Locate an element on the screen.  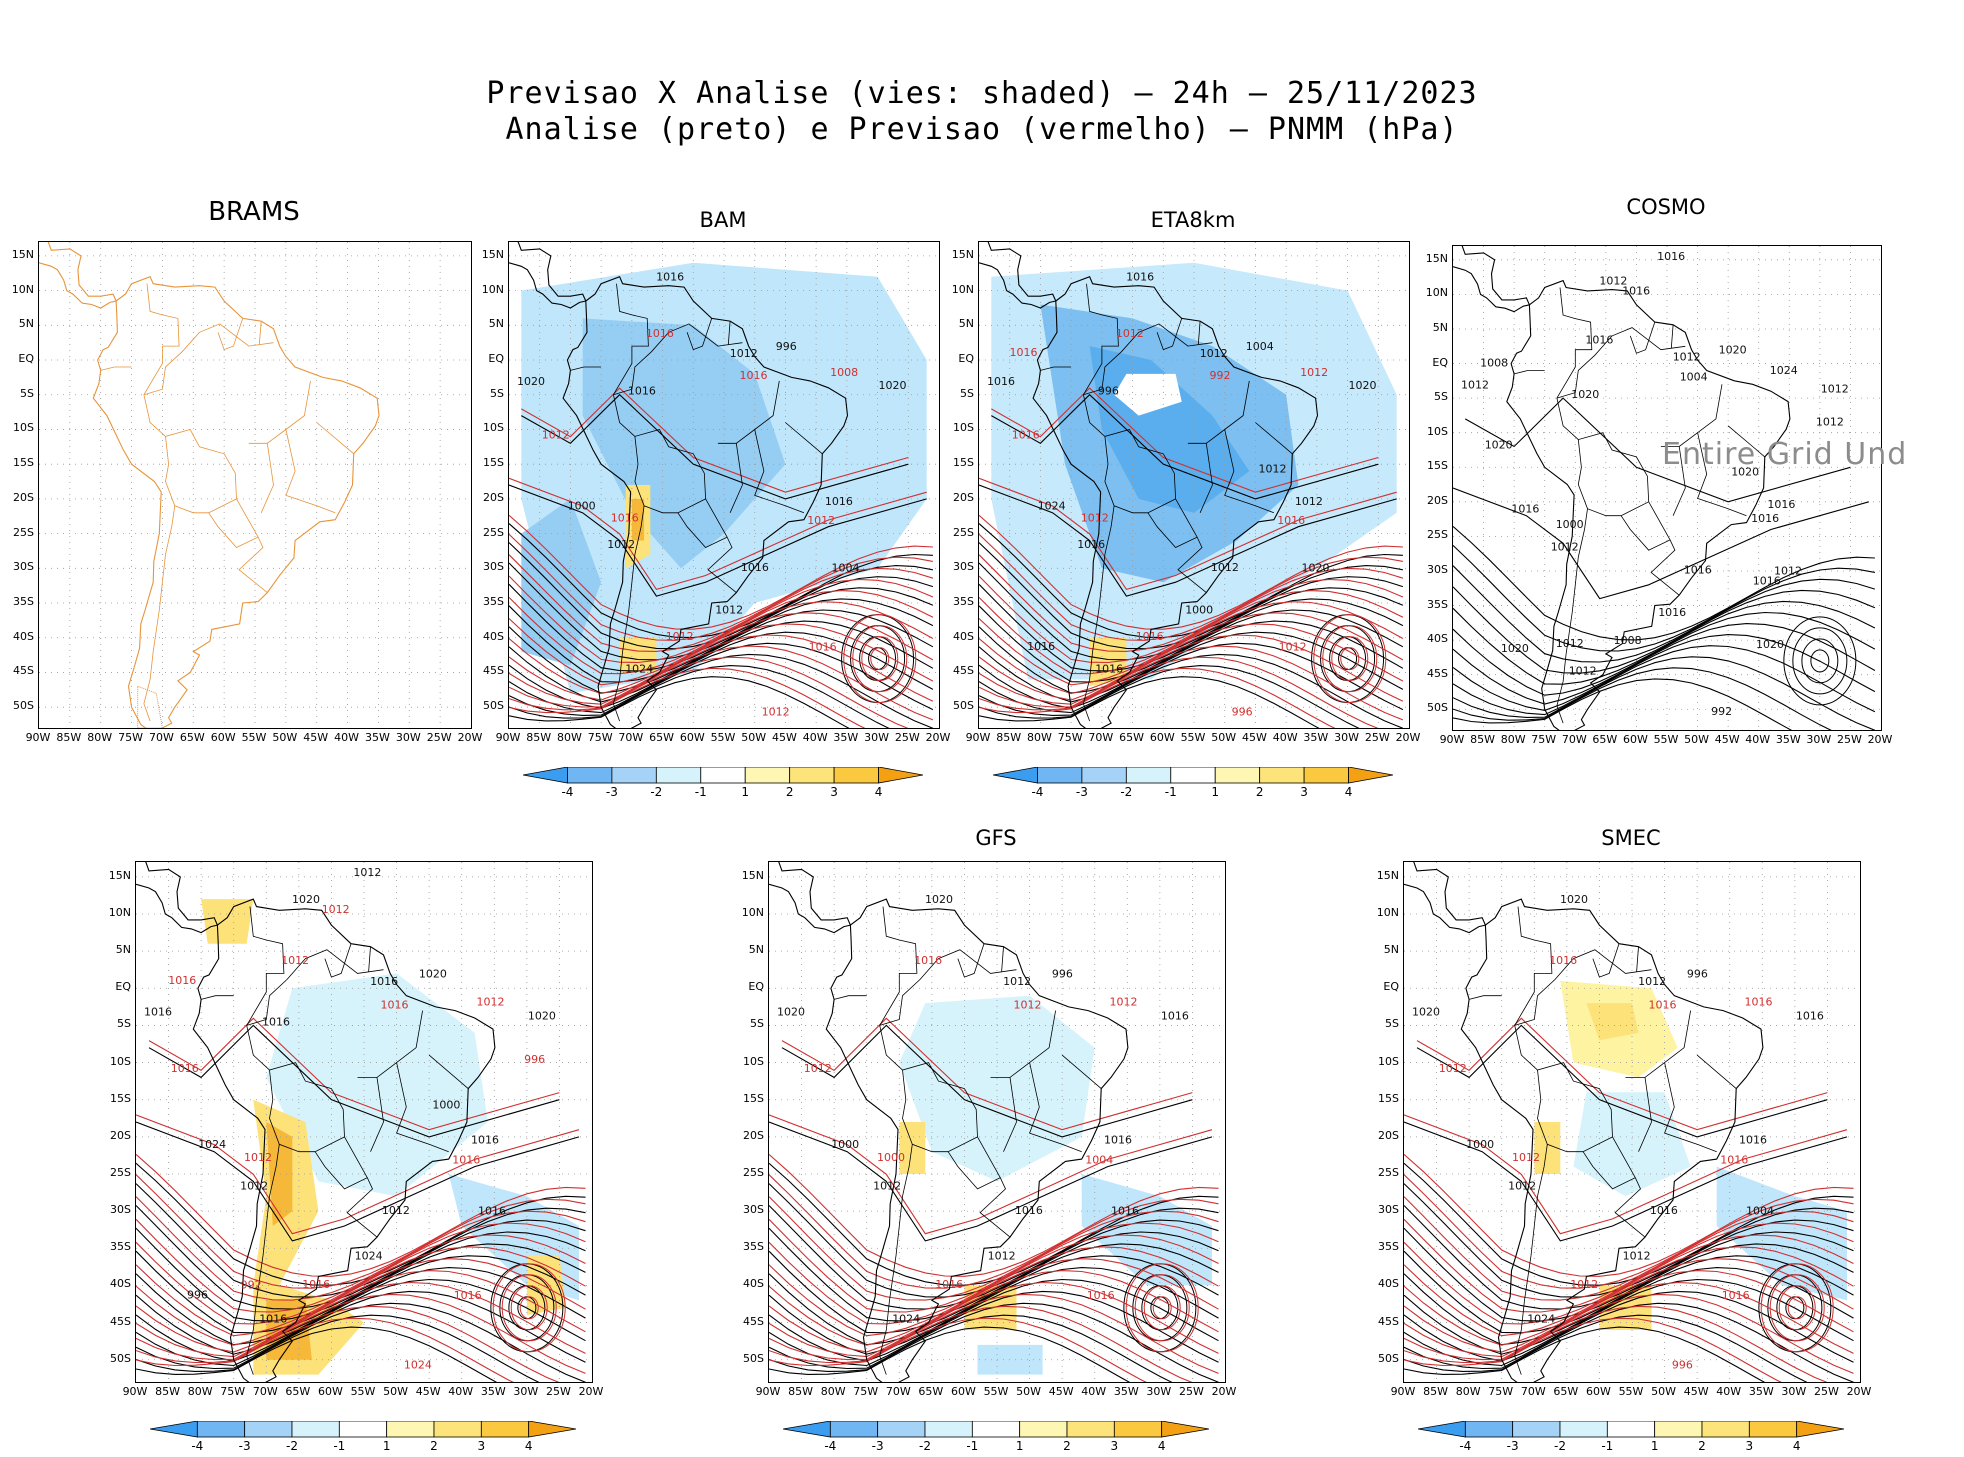
lat-tick-label: 30S is located at coordinates (1437, 569).